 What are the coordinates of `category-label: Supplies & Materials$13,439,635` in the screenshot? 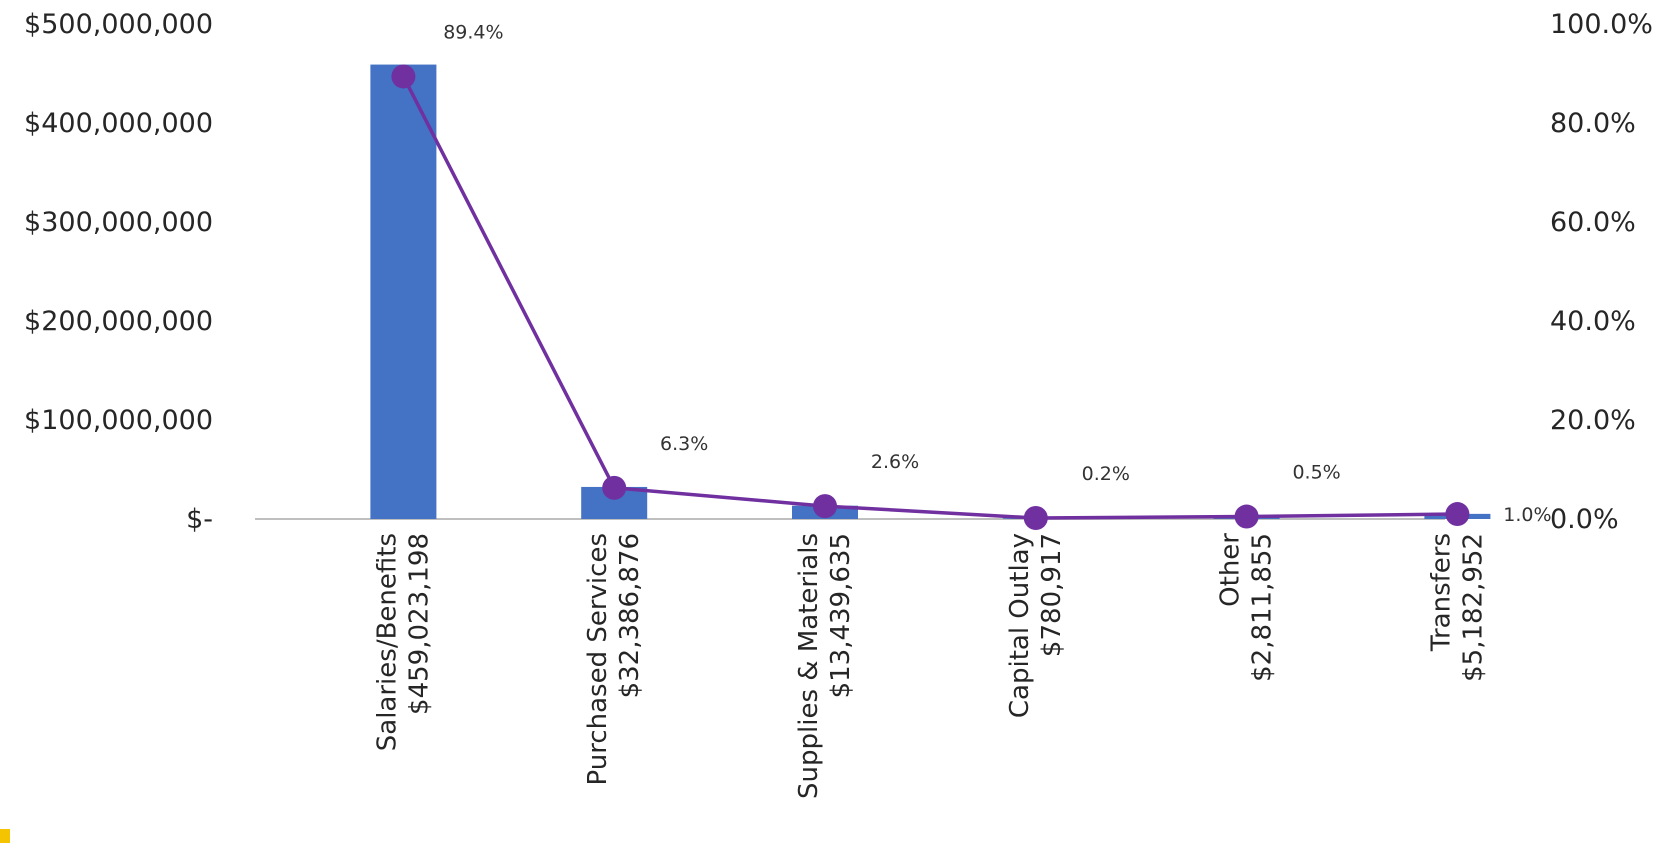 It's located at (825, 666).